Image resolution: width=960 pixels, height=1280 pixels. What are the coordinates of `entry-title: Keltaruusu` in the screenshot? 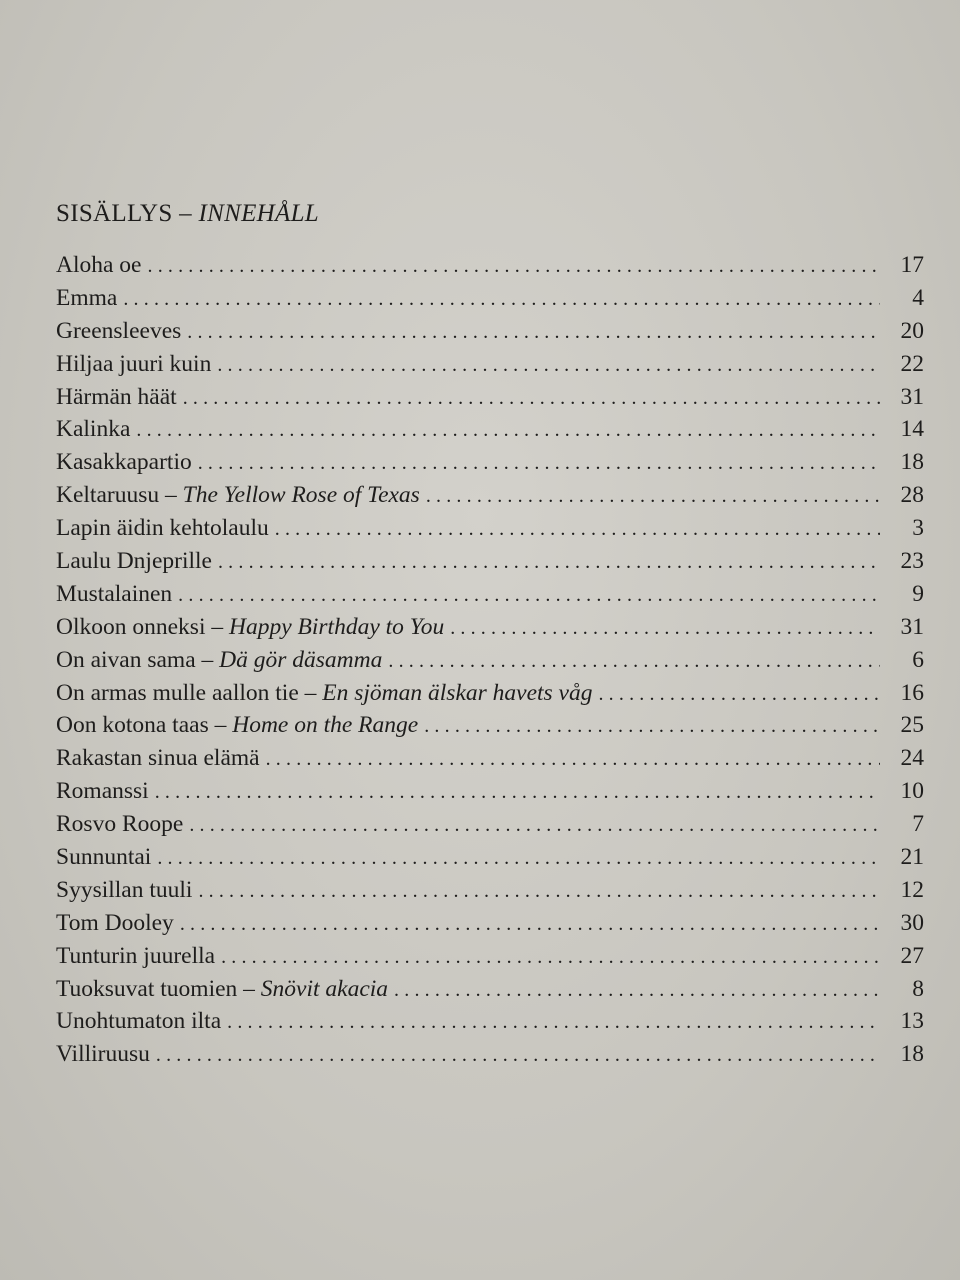 It's located at (108, 495).